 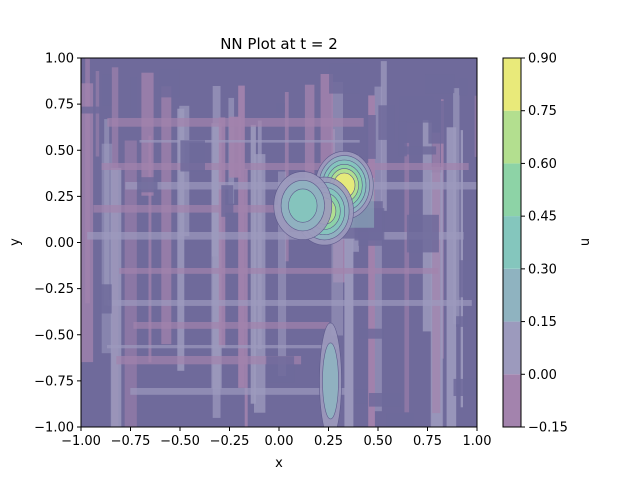 What do you see at coordinates (542, 59) in the screenshot?
I see `colorbar-tick-label: 0.90` at bounding box center [542, 59].